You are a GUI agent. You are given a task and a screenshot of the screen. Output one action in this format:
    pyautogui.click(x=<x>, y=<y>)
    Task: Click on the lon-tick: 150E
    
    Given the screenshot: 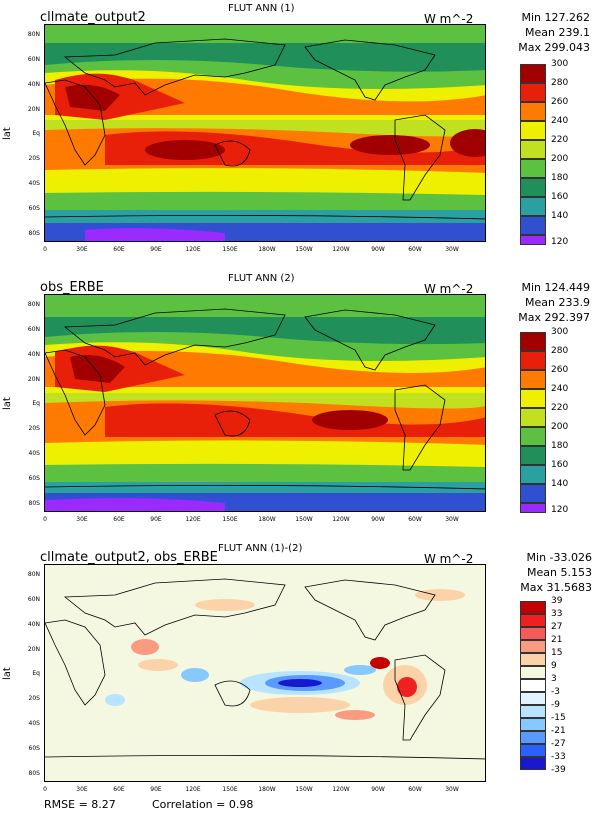 What is the action you would take?
    pyautogui.click(x=230, y=249)
    